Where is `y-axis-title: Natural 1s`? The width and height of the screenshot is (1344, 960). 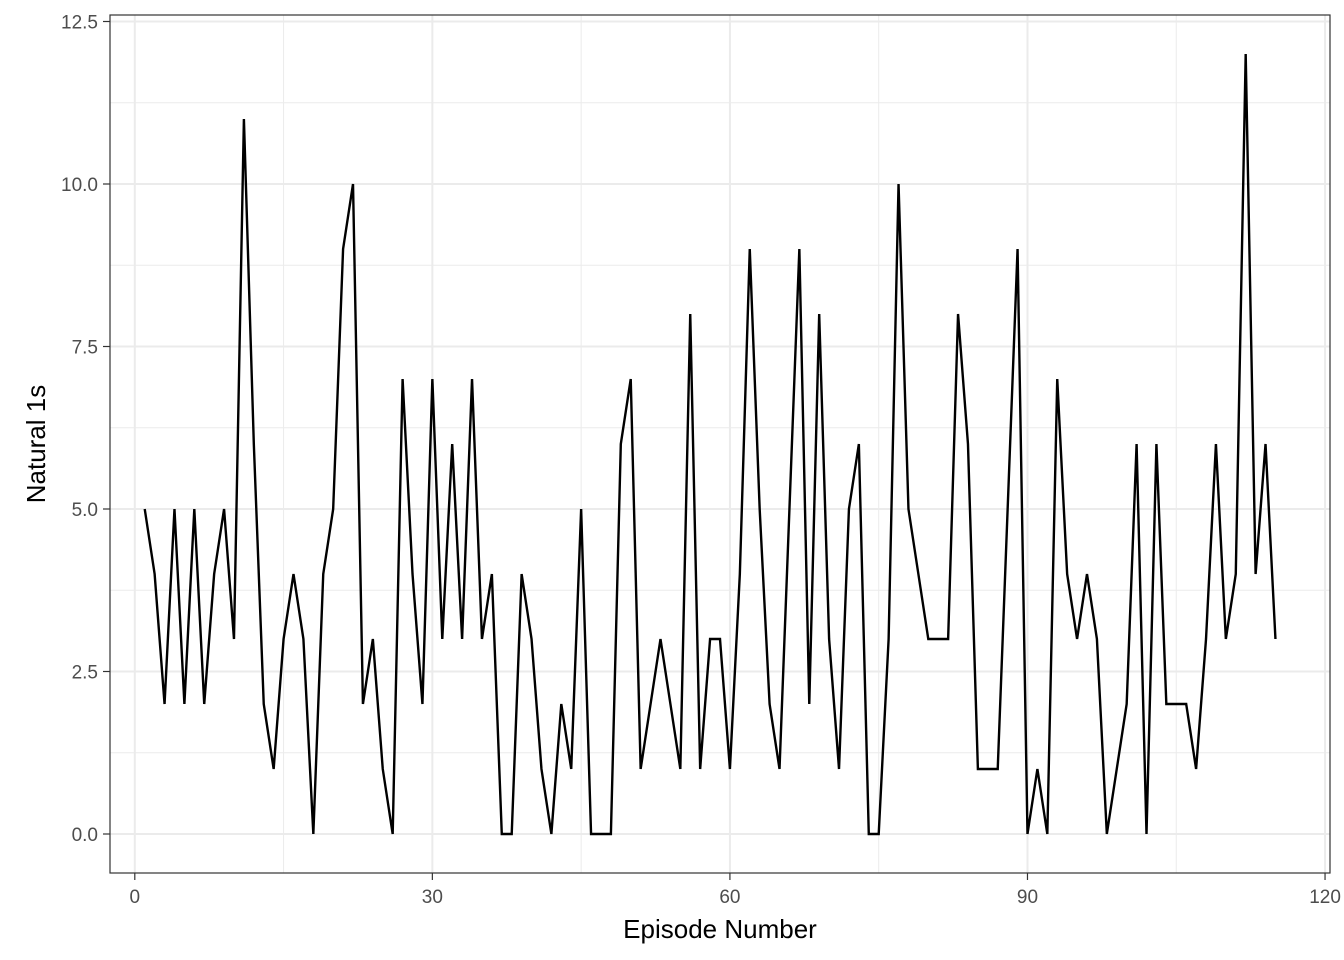
y-axis-title: Natural 1s is located at coordinates (36, 444).